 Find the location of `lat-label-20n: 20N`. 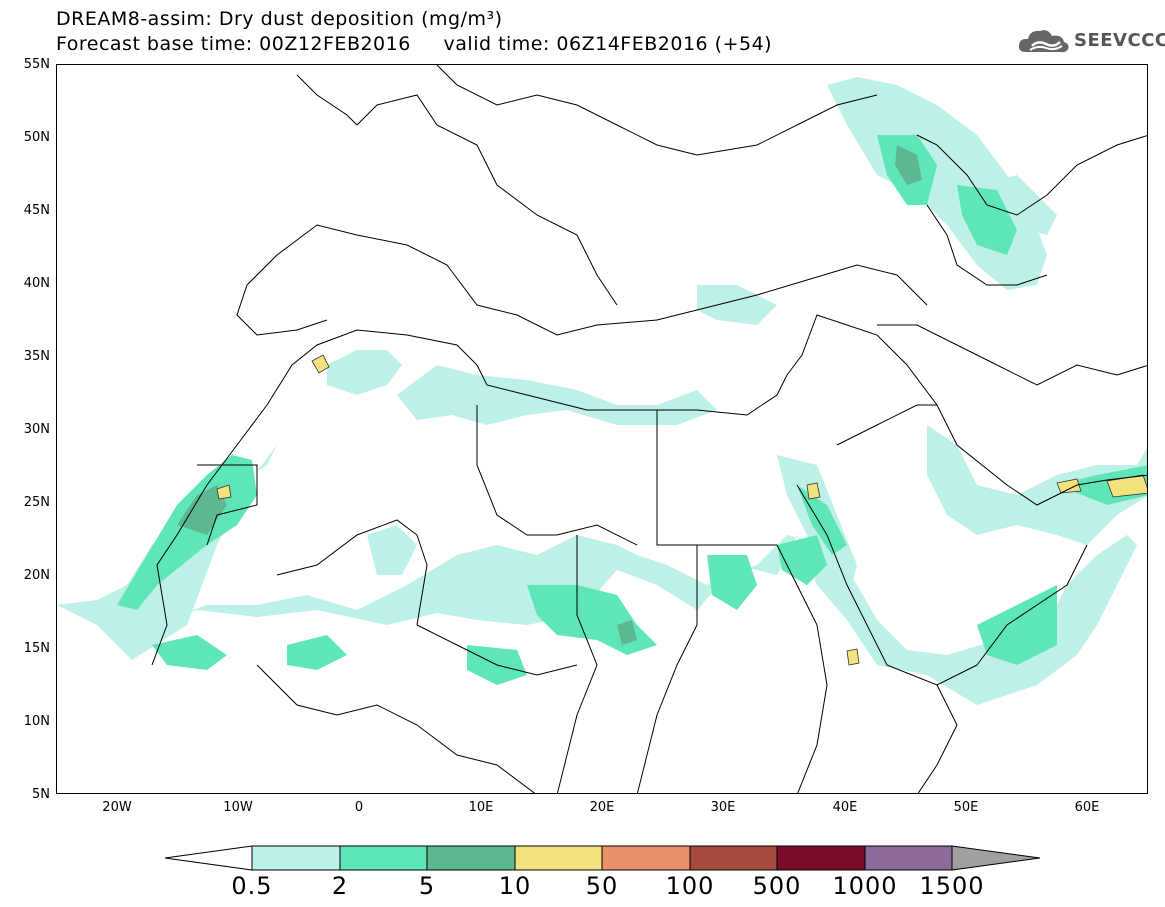

lat-label-20n: 20N is located at coordinates (36, 575).